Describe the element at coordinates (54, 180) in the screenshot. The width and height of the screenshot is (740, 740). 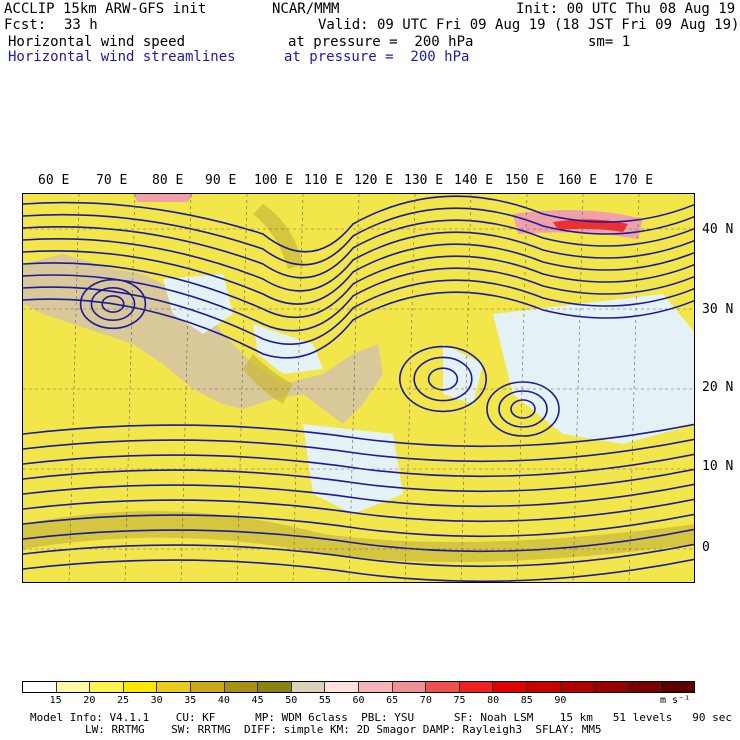
I see `lon-label: 60 E` at that location.